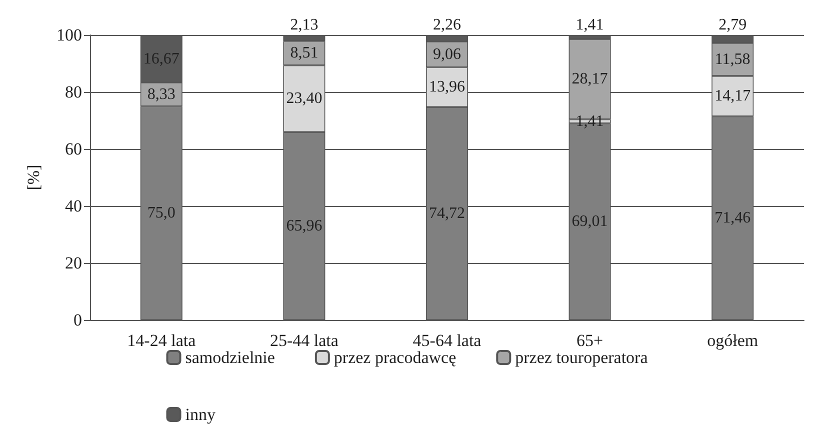 This screenshot has width=814, height=448. Describe the element at coordinates (447, 340) in the screenshot. I see `x-tick-label: 45-64 lata` at that location.